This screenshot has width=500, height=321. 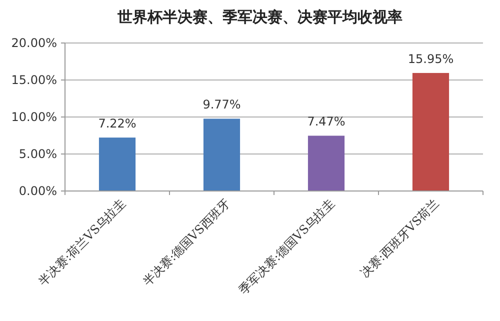 I want to click on x-tick-label: 半决赛:德国VS西班牙, so click(x=186, y=242).